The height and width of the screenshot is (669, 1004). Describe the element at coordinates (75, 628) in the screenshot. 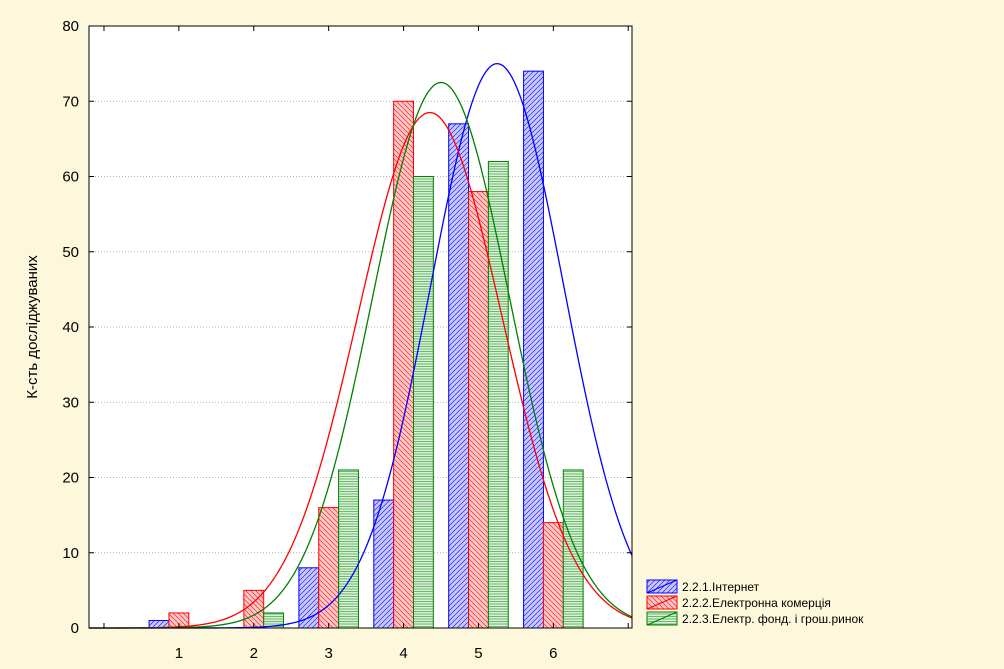

I see `y-tick-label: 0` at that location.